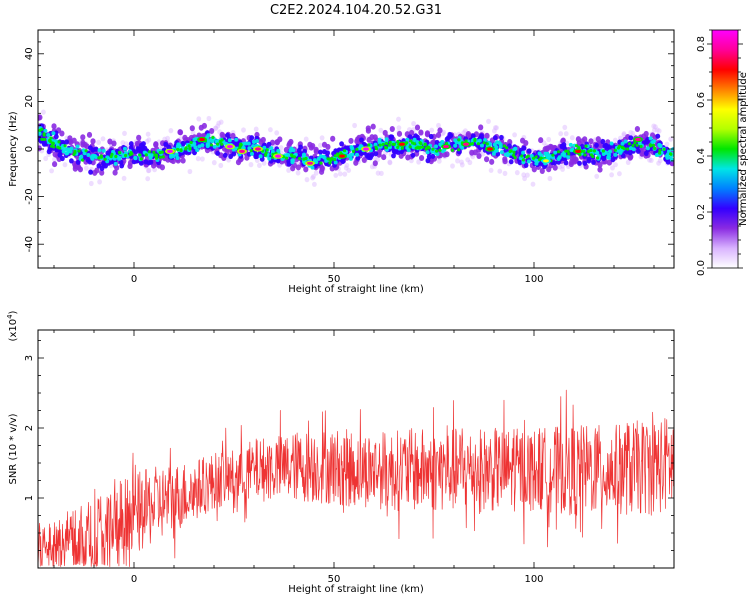  Describe the element at coordinates (29, 53) in the screenshot. I see `spectrogram-y-tick-label: 40` at that location.